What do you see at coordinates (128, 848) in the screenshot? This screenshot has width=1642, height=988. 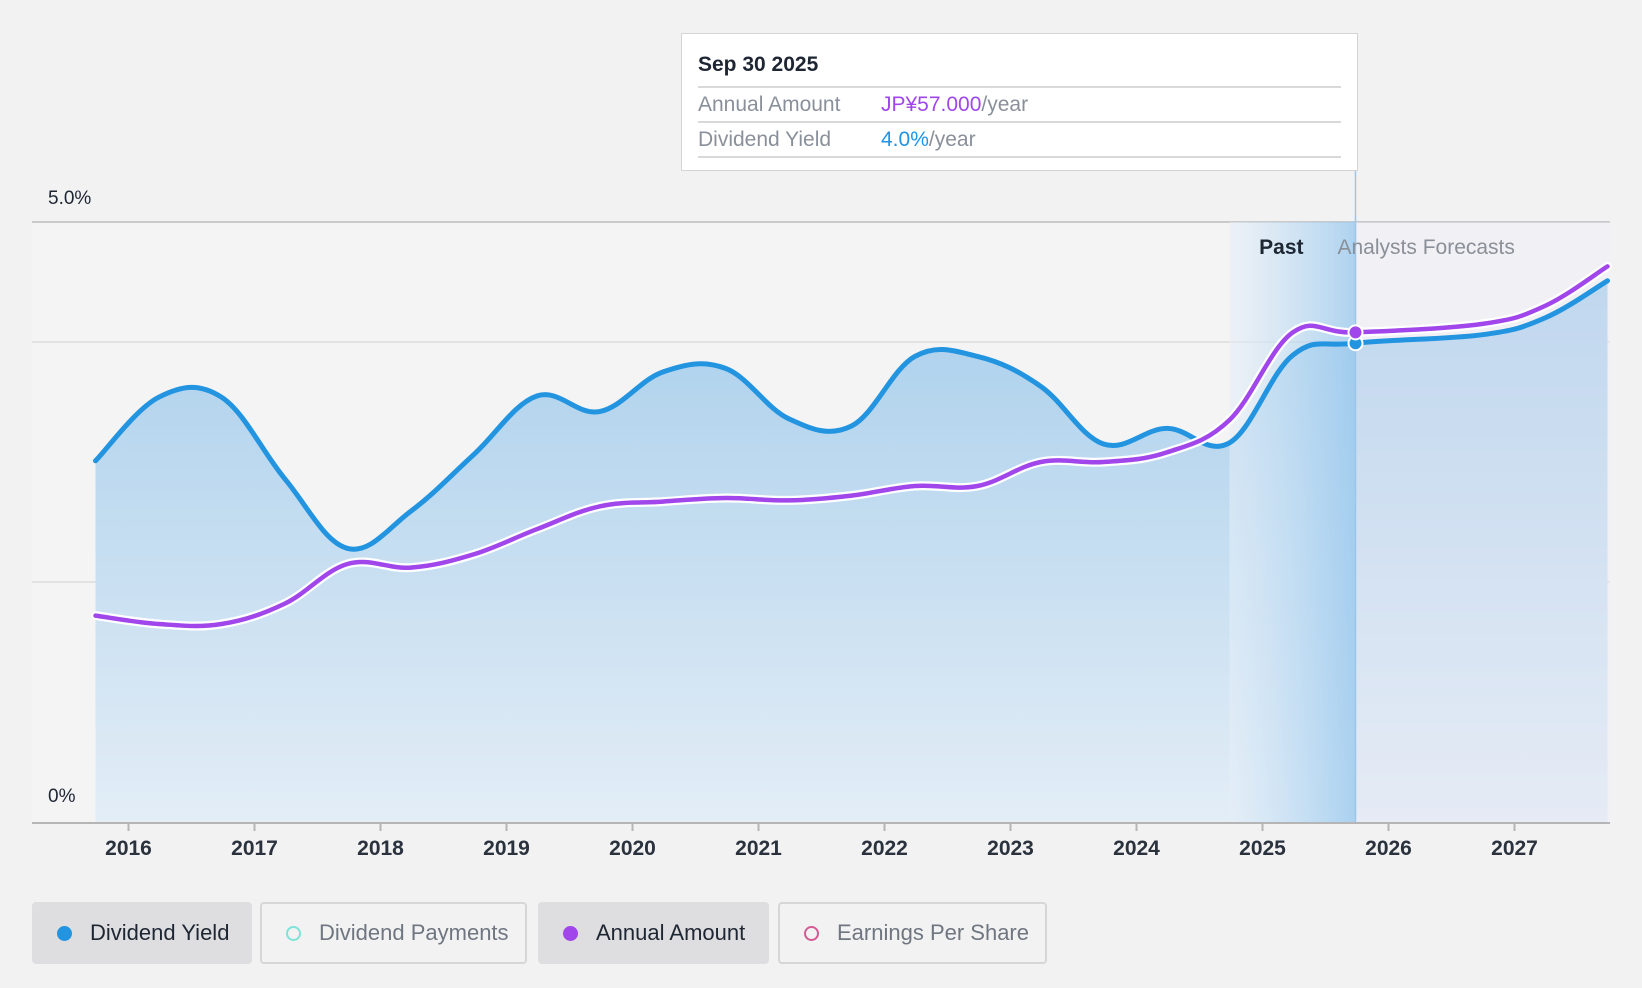 I see `x-tick-label: 2016` at bounding box center [128, 848].